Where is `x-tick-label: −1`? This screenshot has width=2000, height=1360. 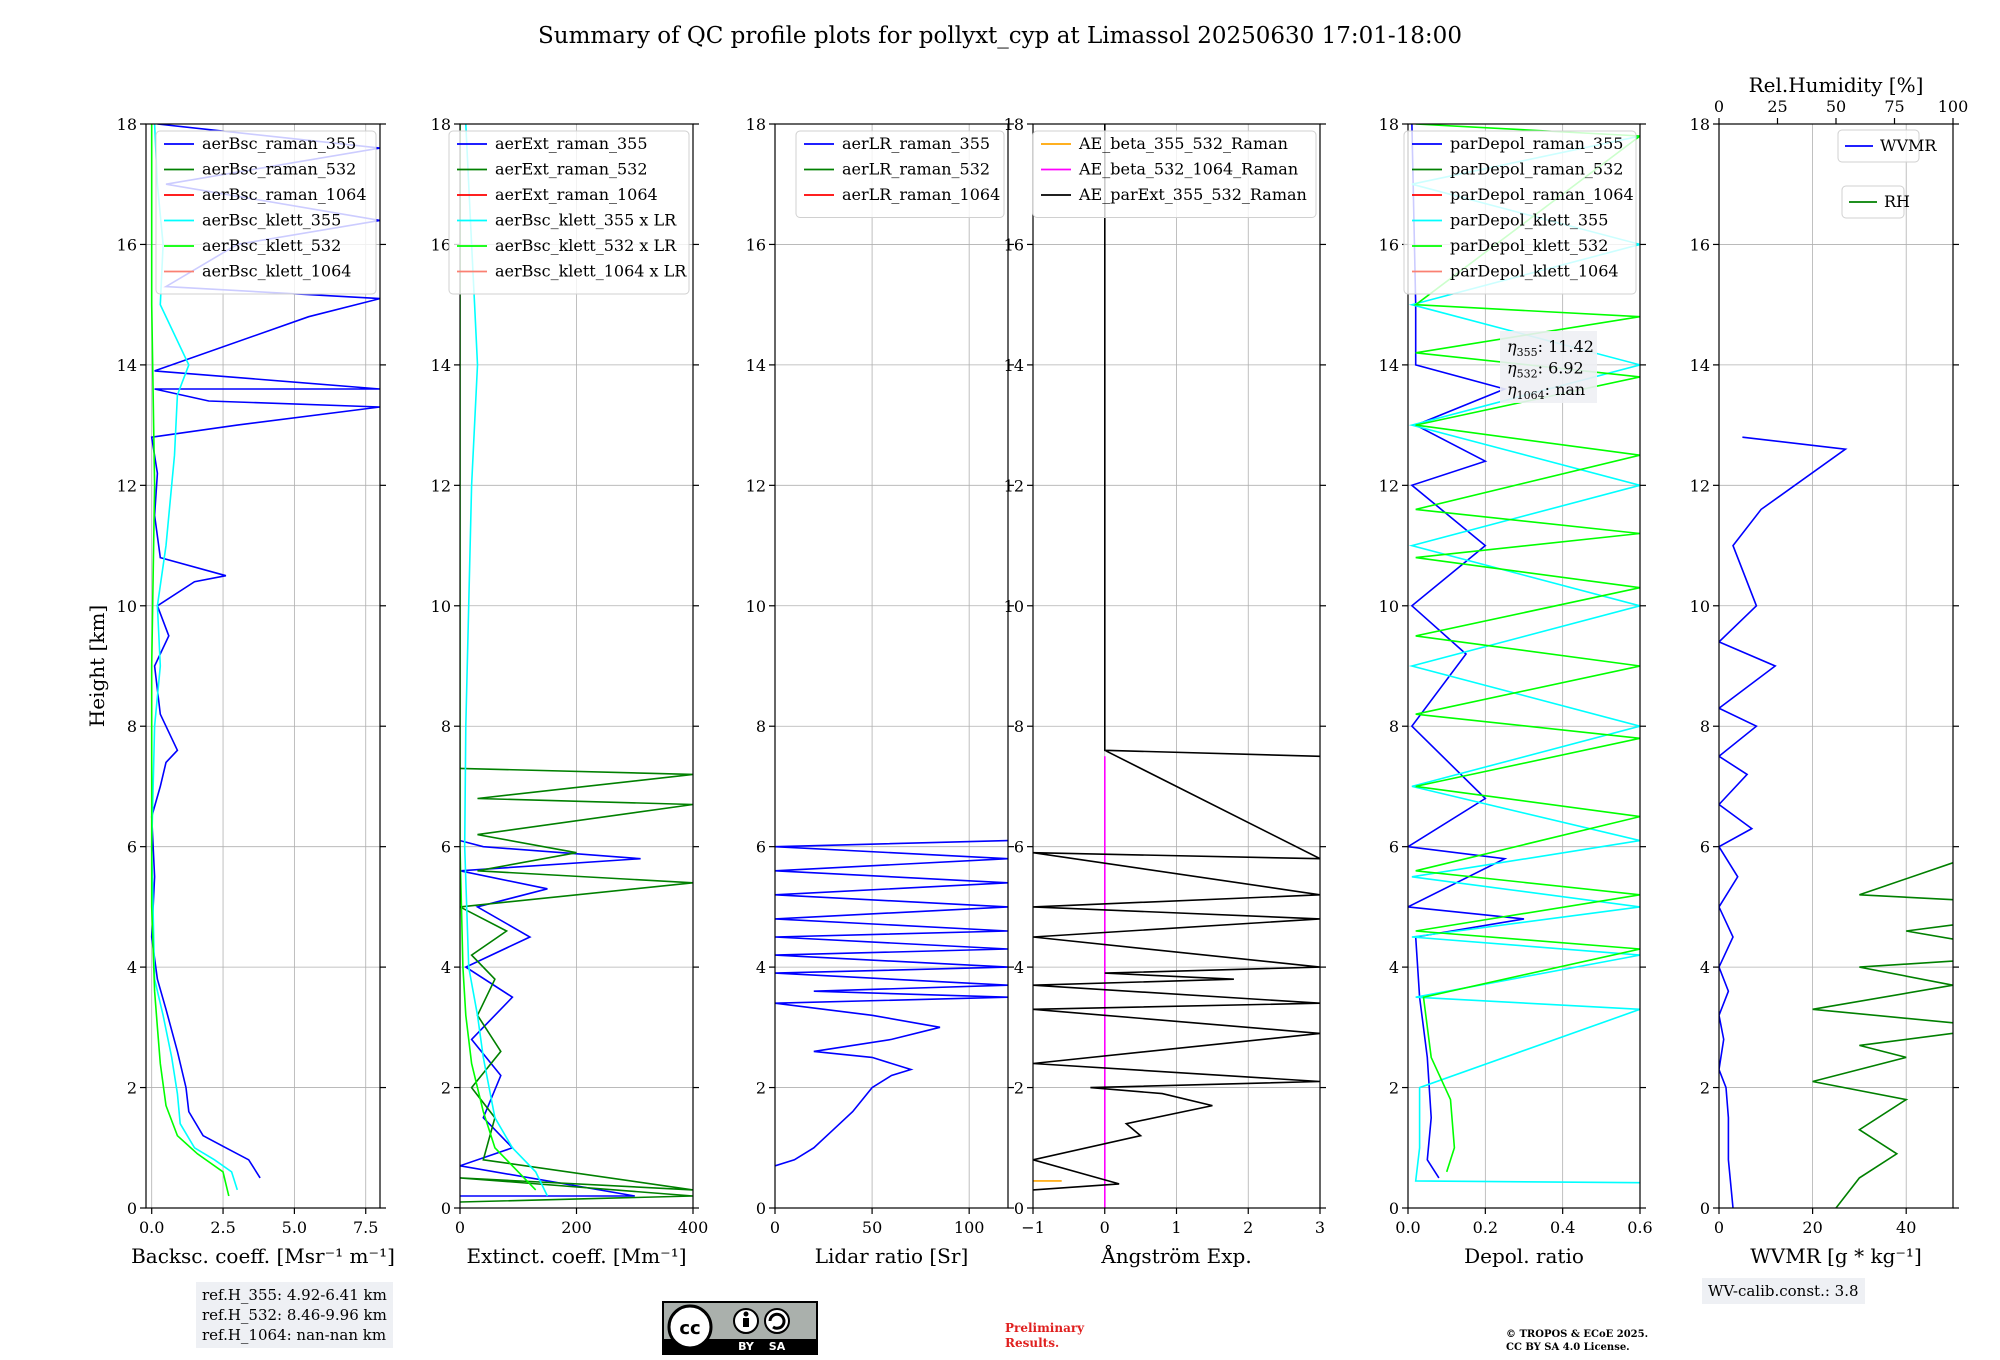
x-tick-label: −1 is located at coordinates (1033, 1227).